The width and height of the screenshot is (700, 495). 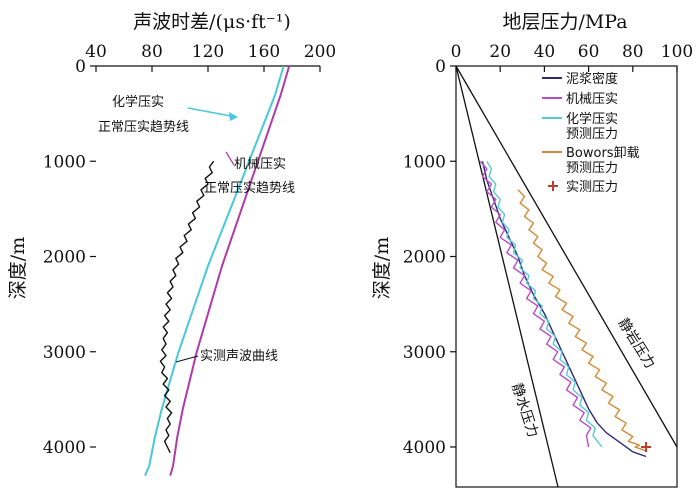 What do you see at coordinates (633, 52) in the screenshot?
I see `x-tick-label-1-4: 80` at bounding box center [633, 52].